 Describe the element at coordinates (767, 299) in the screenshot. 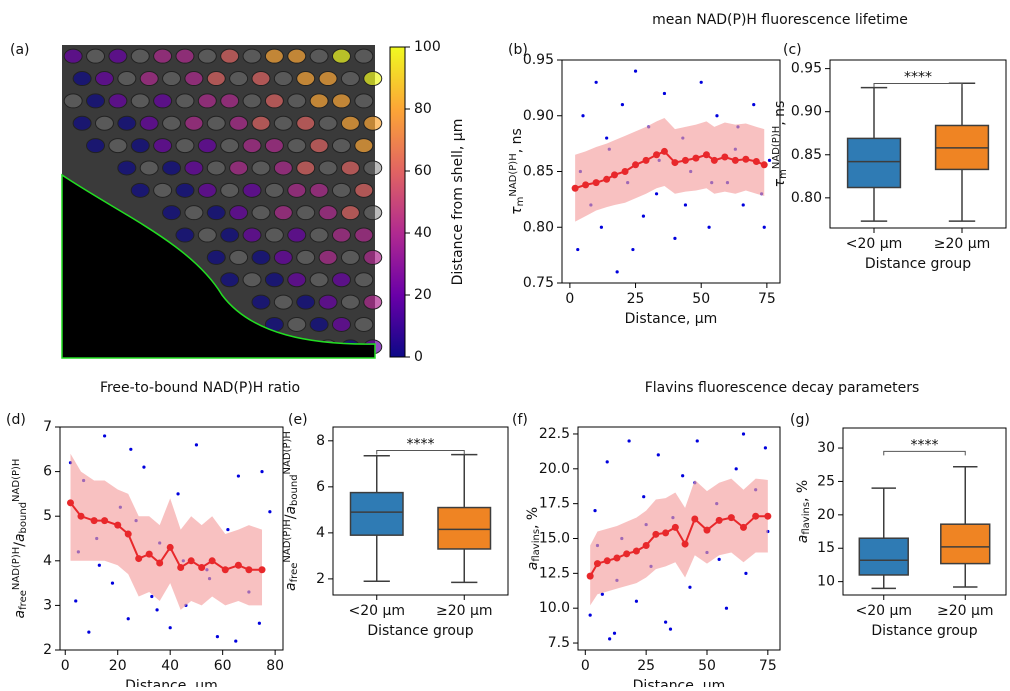

I see `x-tick-label: 75` at that location.